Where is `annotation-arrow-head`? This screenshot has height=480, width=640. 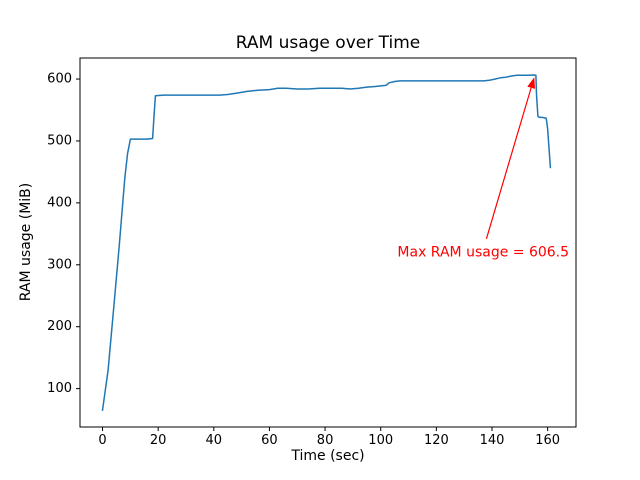
annotation-arrow-head is located at coordinates (531, 83).